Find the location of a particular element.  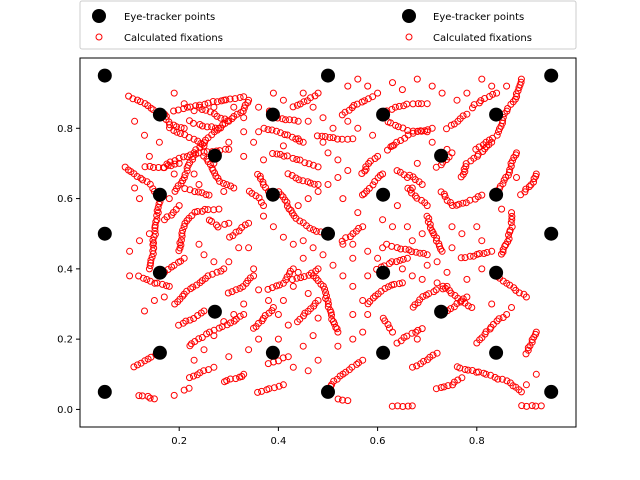

legend-frame is located at coordinates (328, 25).